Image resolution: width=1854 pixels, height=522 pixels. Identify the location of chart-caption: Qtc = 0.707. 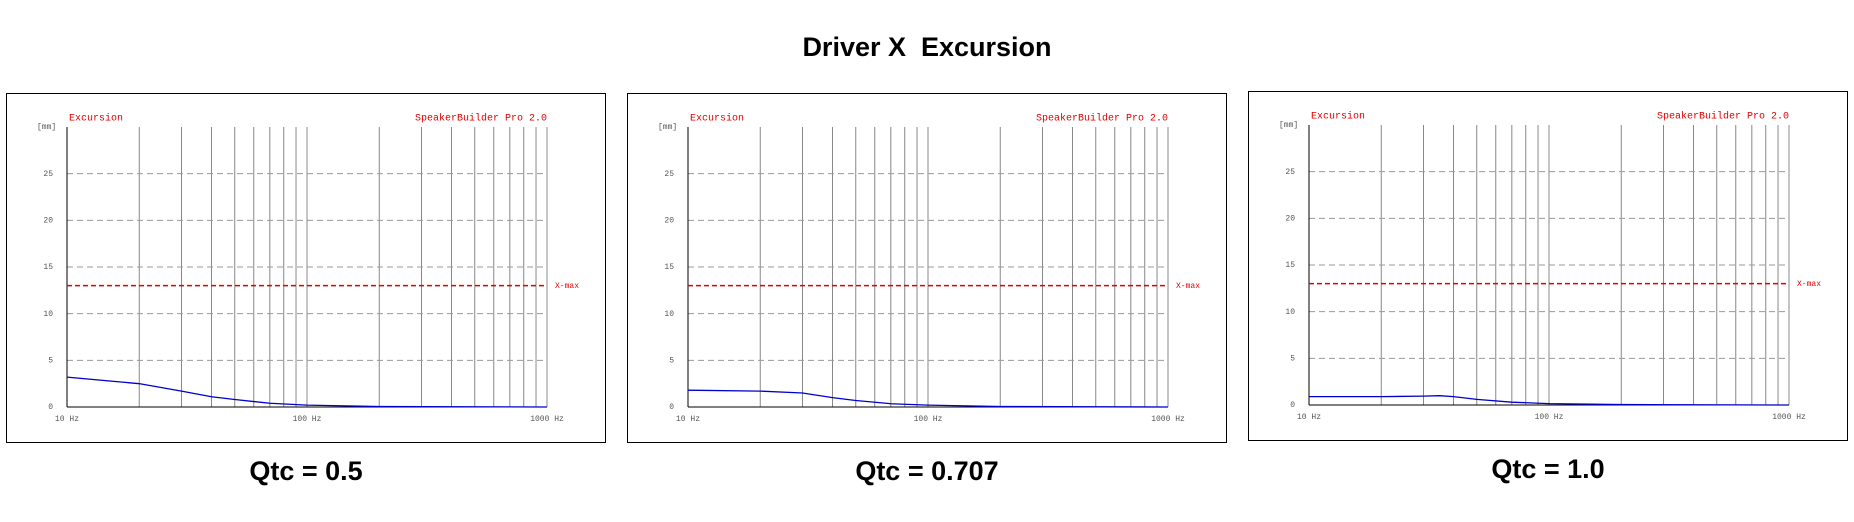
(927, 471).